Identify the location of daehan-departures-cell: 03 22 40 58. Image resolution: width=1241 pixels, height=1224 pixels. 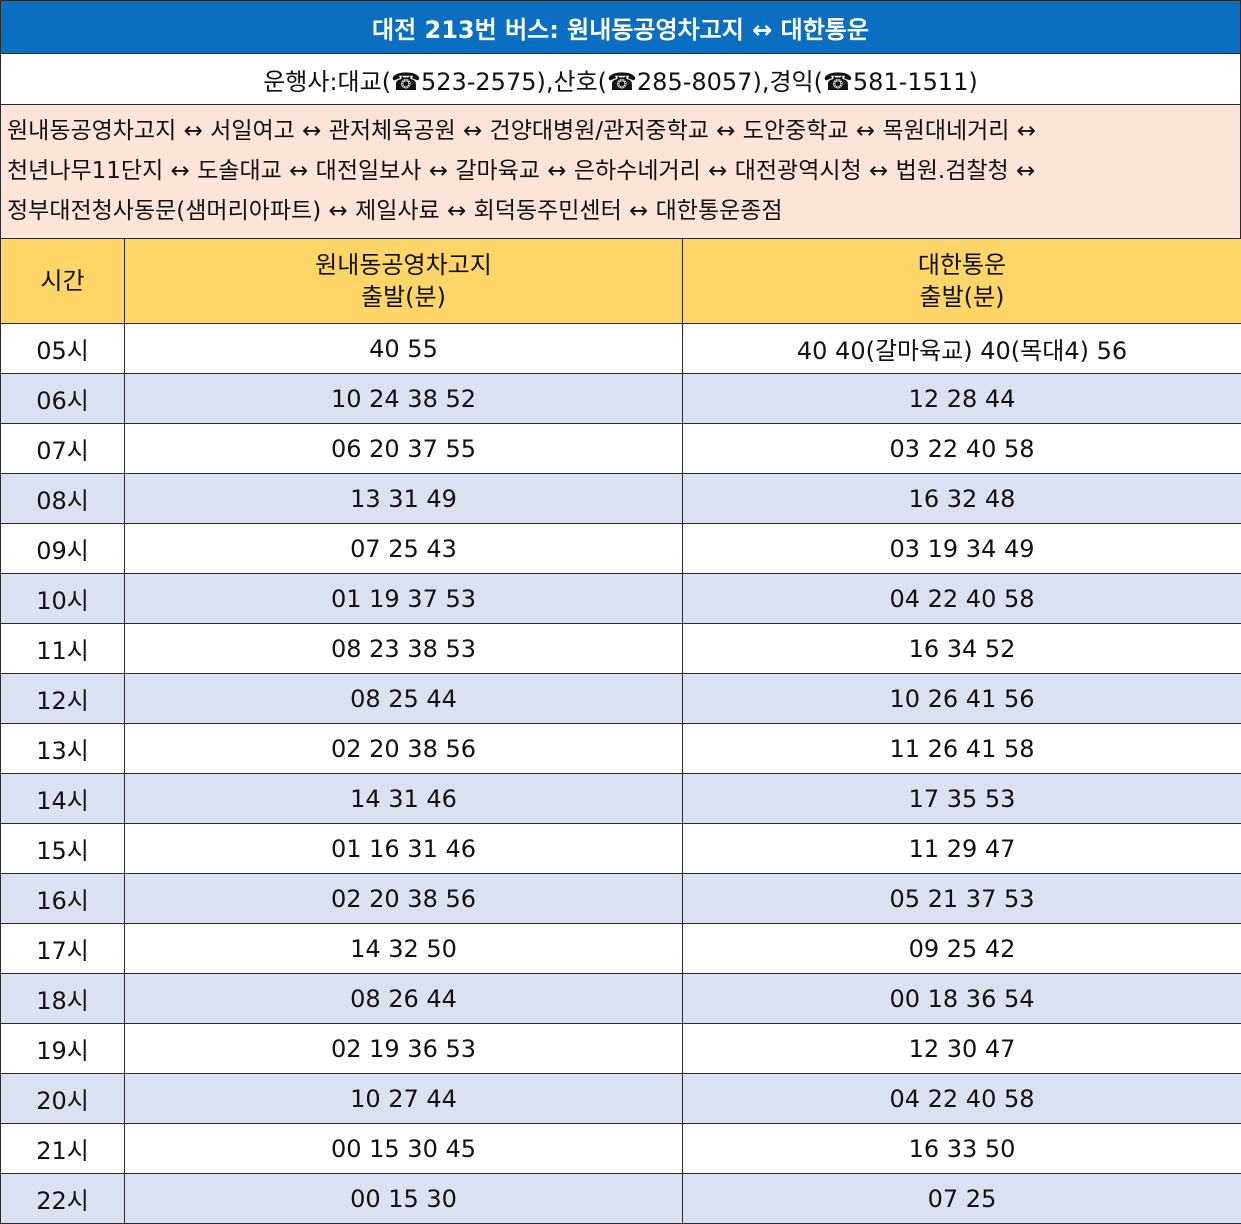
(962, 449).